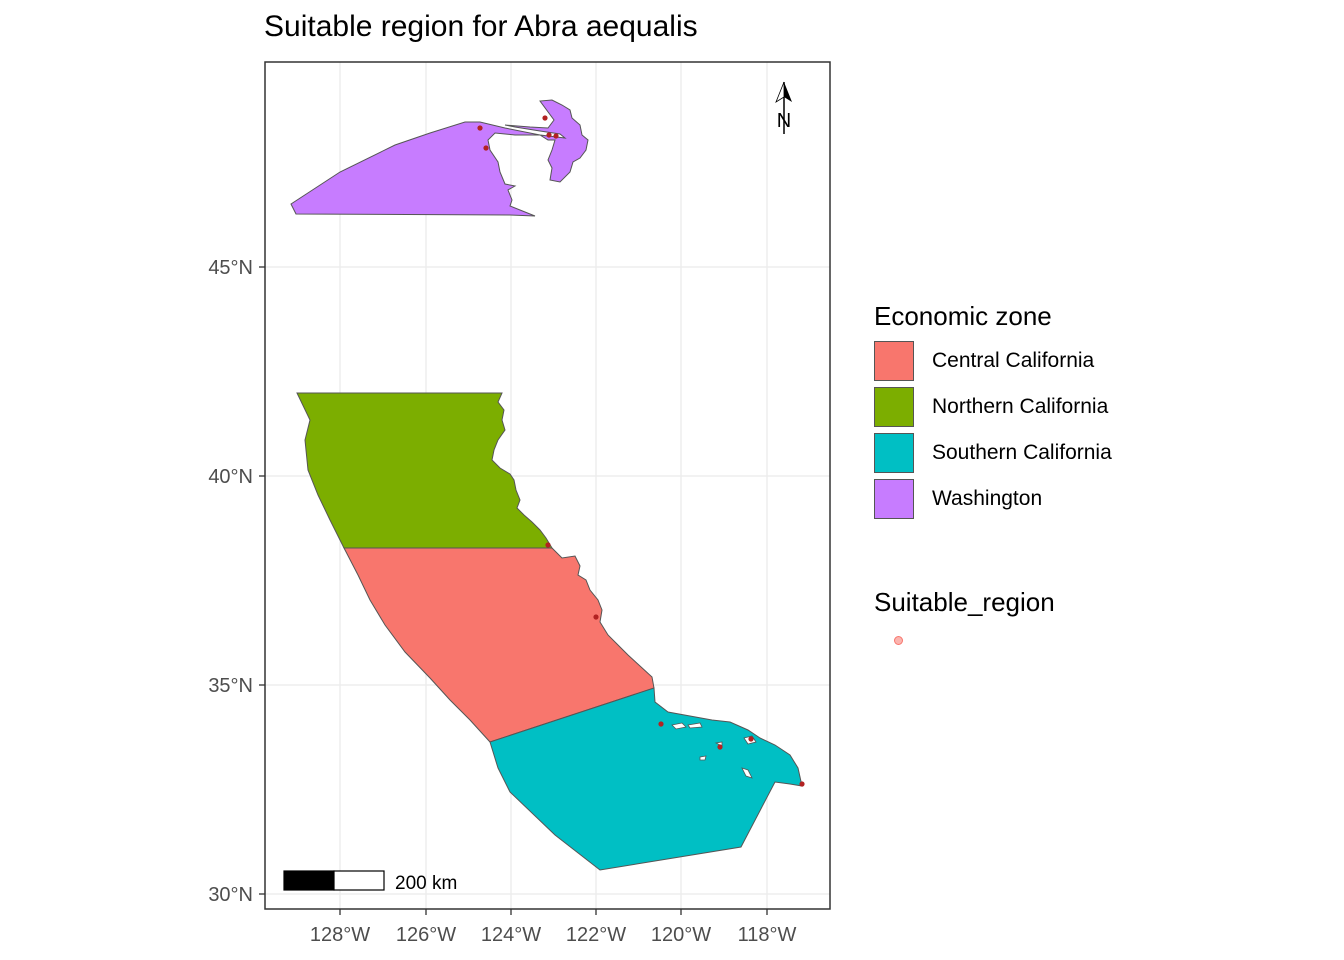 The image size is (1344, 960). Describe the element at coordinates (1013, 360) in the screenshot. I see `legend-label: Central California` at that location.